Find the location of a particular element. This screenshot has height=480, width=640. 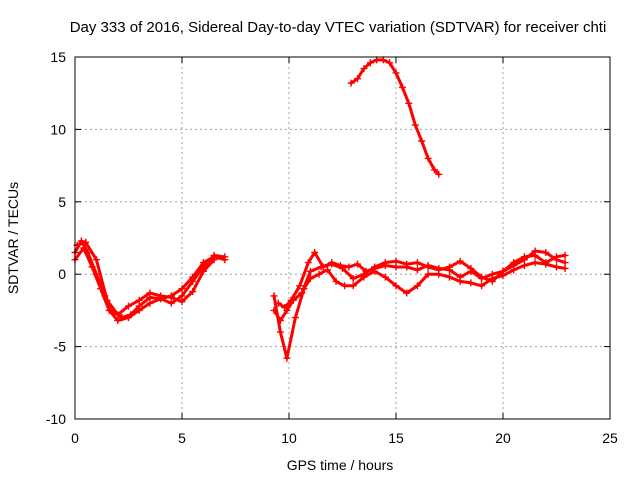

y-tick-label: 0 is located at coordinates (62, 274).